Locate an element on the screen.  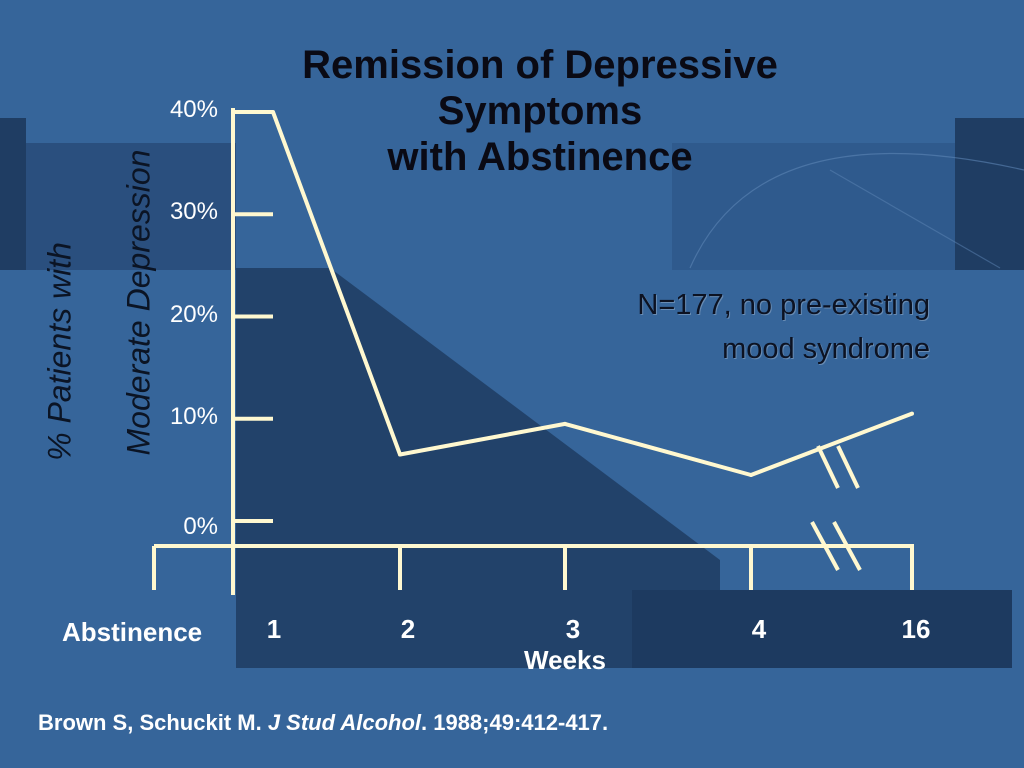
title-line-2: Symptoms is located at coordinates (540, 111).